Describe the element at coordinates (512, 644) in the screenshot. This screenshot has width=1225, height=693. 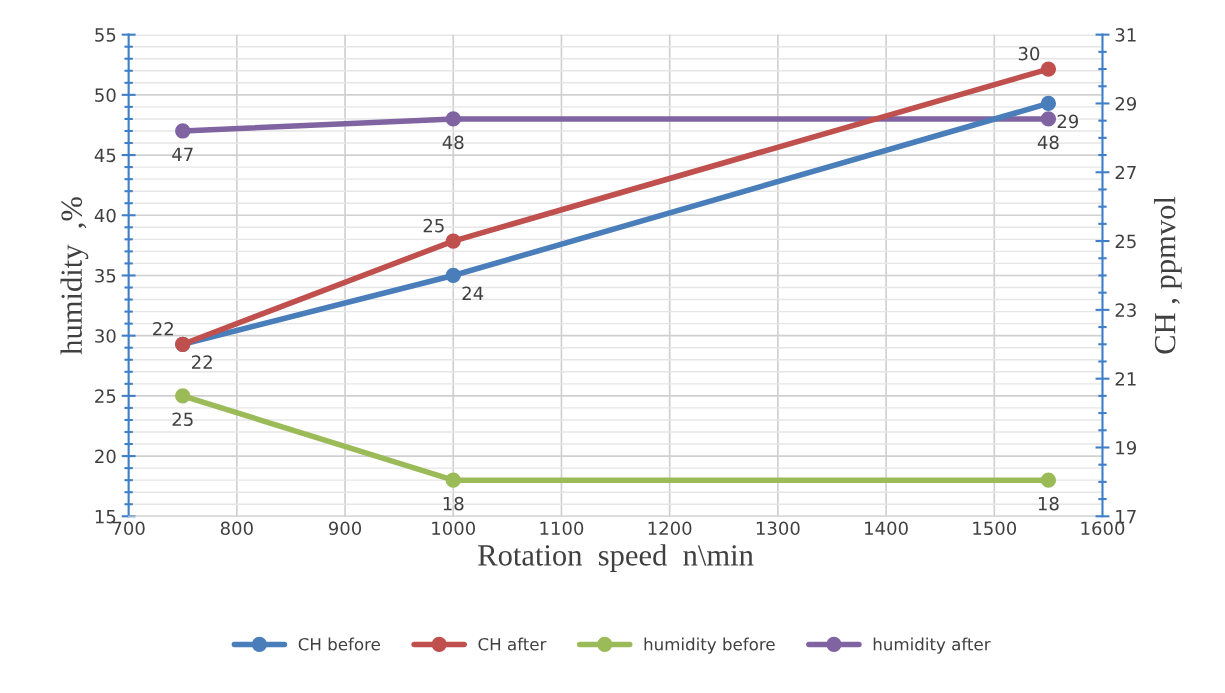
I see `legend-label: CH after` at that location.